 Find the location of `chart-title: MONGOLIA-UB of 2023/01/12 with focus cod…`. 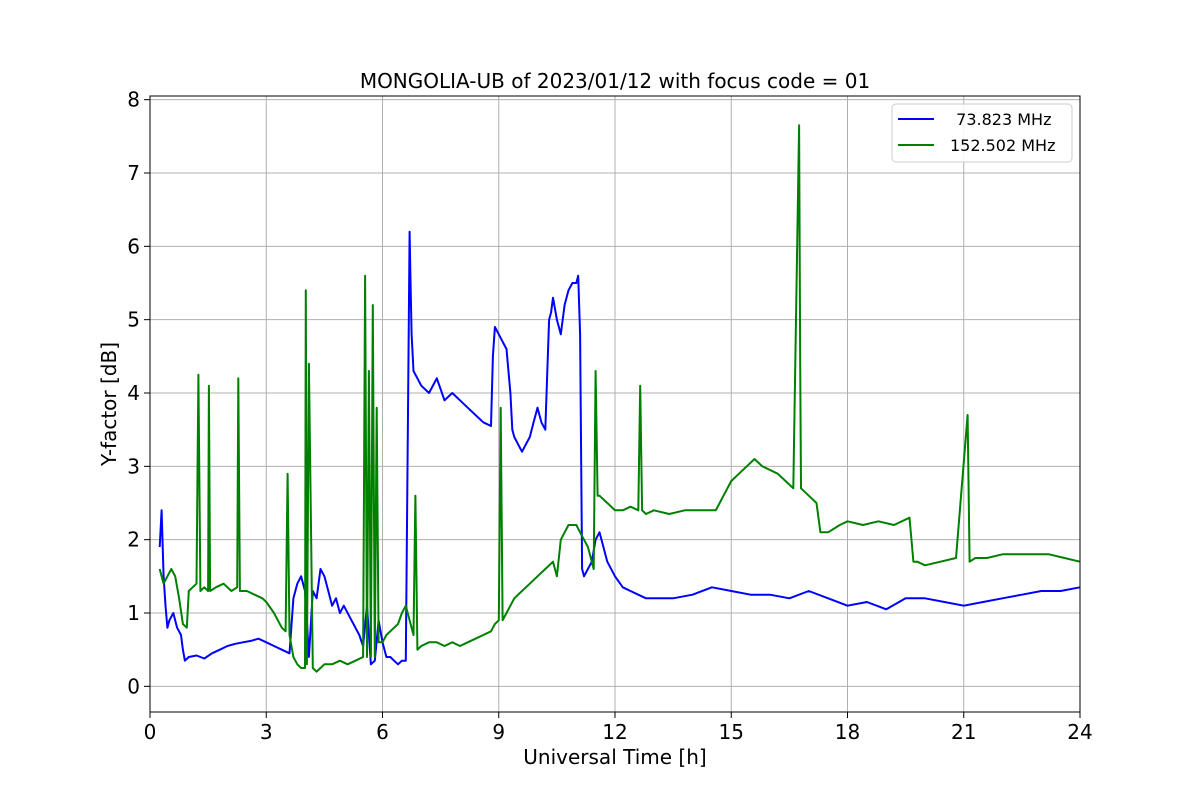

chart-title: MONGOLIA-UB of 2023/01/12 with focus cod… is located at coordinates (615, 81).